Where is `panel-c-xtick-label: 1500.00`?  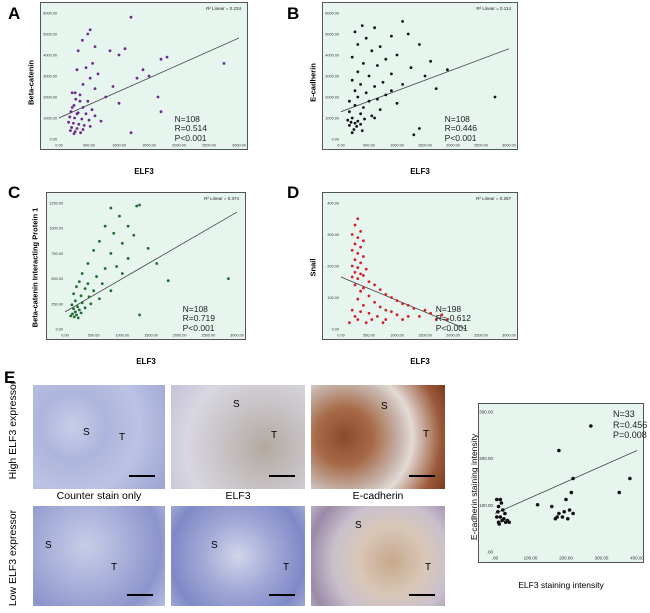
panel-c-xtick-label: 1500.00 is located at coordinates (151, 336).